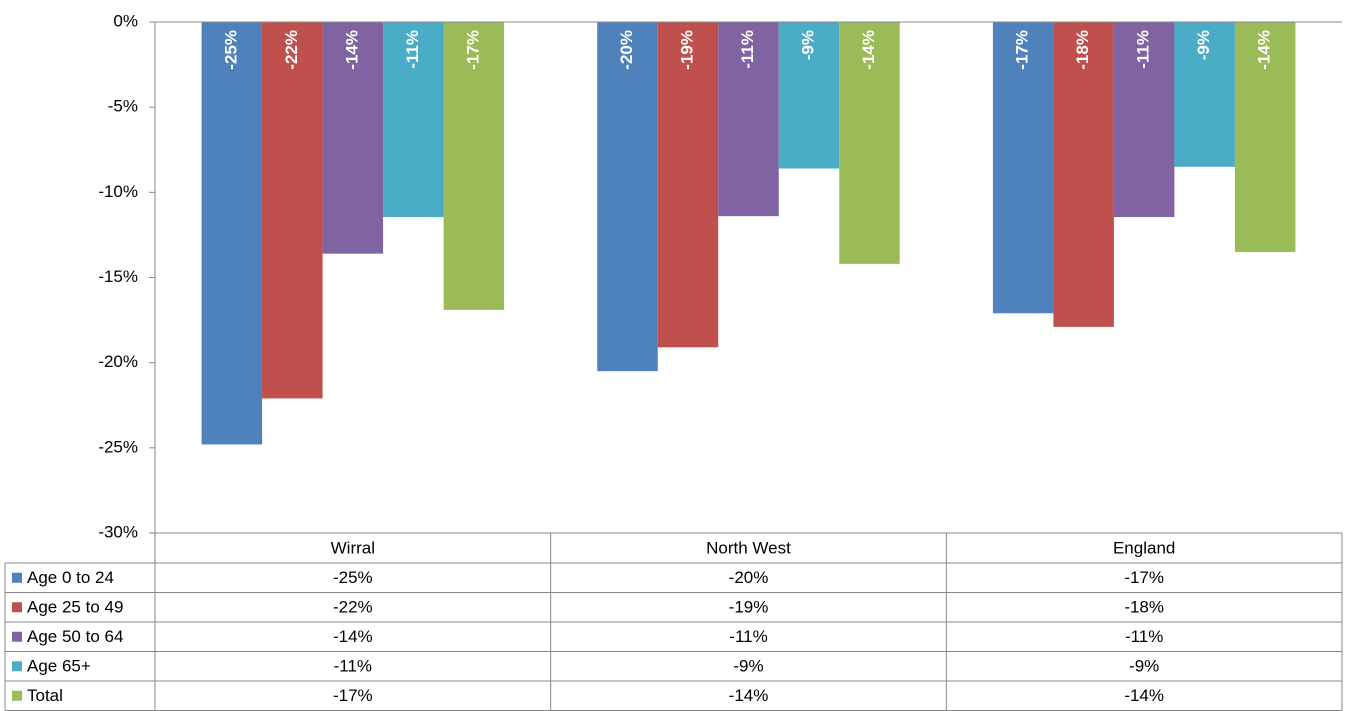  Describe the element at coordinates (75, 636) in the screenshot. I see `legend-label: Age 50 to 64` at that location.